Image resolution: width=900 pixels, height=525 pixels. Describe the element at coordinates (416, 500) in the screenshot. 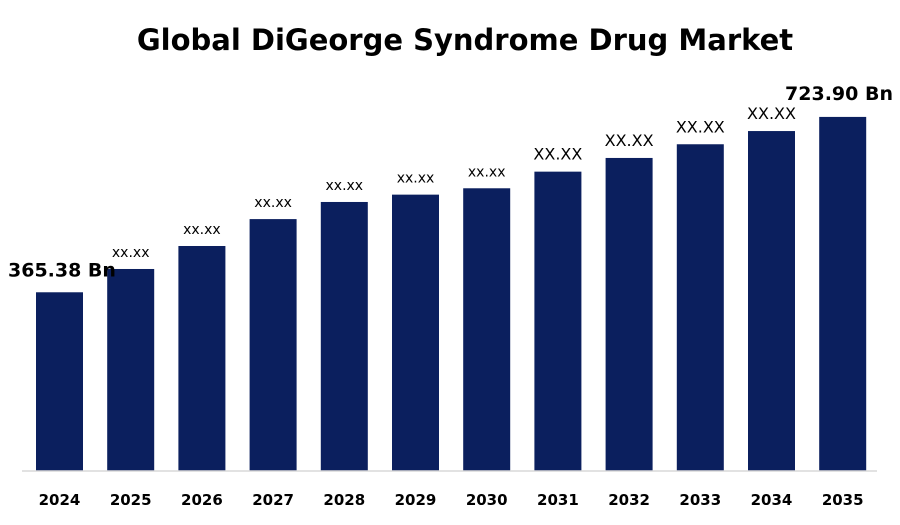

I see `category-label-2029: 2029` at that location.